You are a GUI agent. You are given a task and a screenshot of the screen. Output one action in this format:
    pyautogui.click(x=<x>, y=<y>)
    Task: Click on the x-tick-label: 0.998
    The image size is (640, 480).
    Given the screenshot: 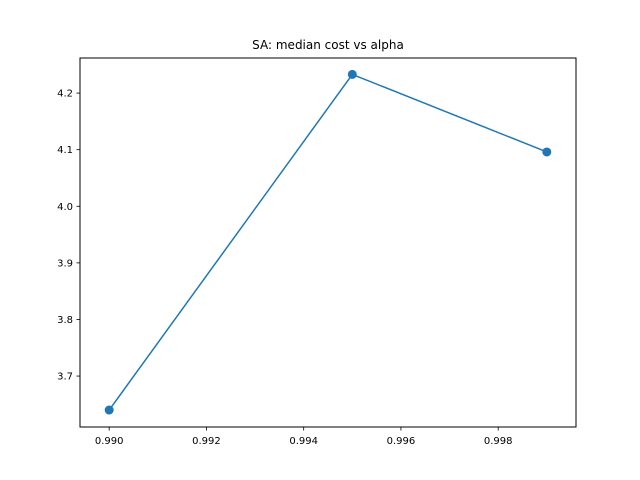 What is the action you would take?
    pyautogui.click(x=498, y=441)
    